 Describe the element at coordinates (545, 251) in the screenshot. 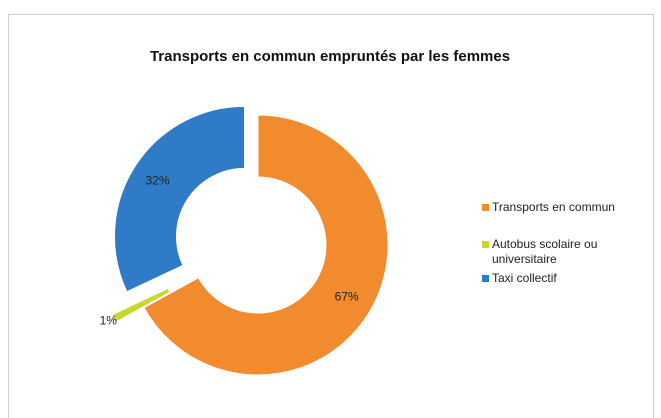

I see `legend-label: Autobus scolaire ou universitaire` at that location.